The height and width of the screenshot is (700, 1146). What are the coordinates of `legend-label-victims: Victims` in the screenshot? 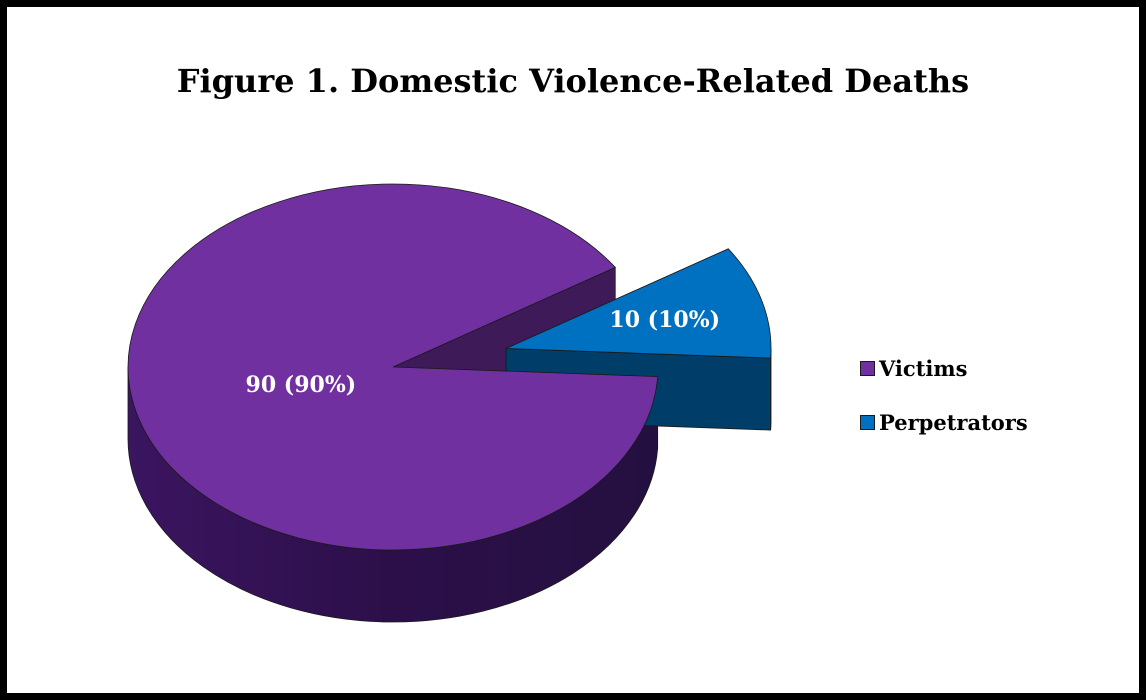 It's located at (923, 368).